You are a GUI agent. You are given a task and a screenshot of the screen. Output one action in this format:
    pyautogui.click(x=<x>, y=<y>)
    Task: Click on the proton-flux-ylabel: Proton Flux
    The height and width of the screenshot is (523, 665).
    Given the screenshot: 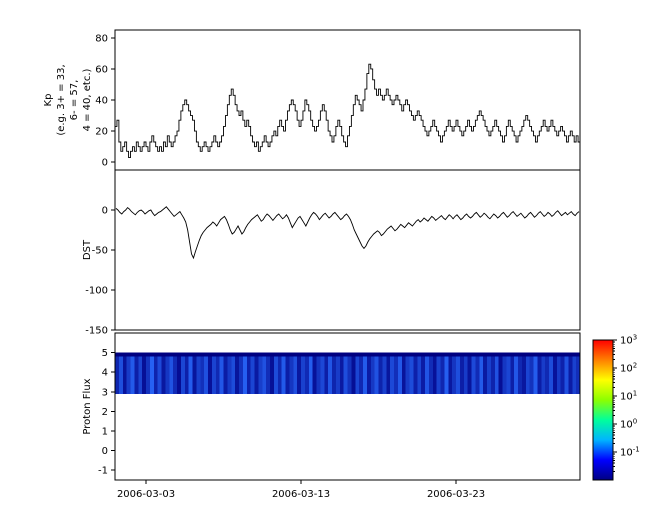 What is the action you would take?
    pyautogui.click(x=87, y=406)
    